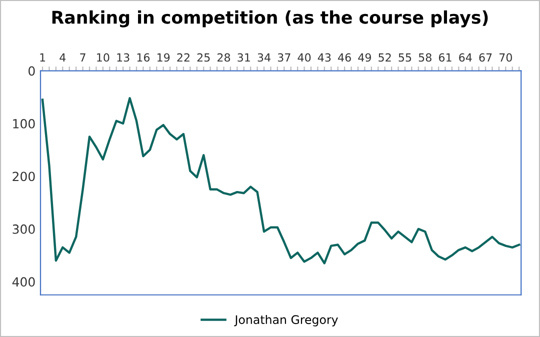 The width and height of the screenshot is (540, 337). What do you see at coordinates (384, 57) in the screenshot?
I see `x-tick-label: 52` at bounding box center [384, 57].